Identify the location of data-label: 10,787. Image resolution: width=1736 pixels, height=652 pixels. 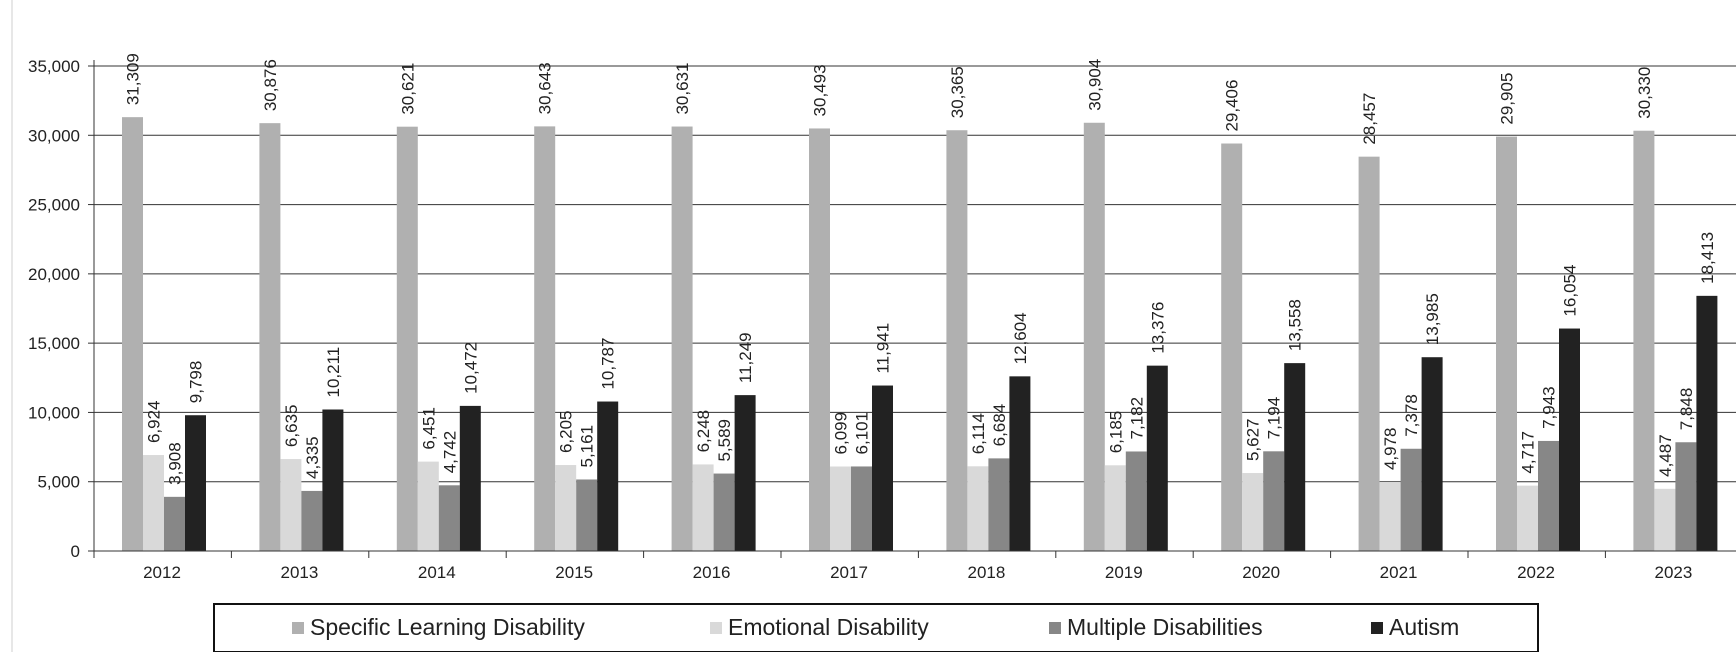
(608, 364).